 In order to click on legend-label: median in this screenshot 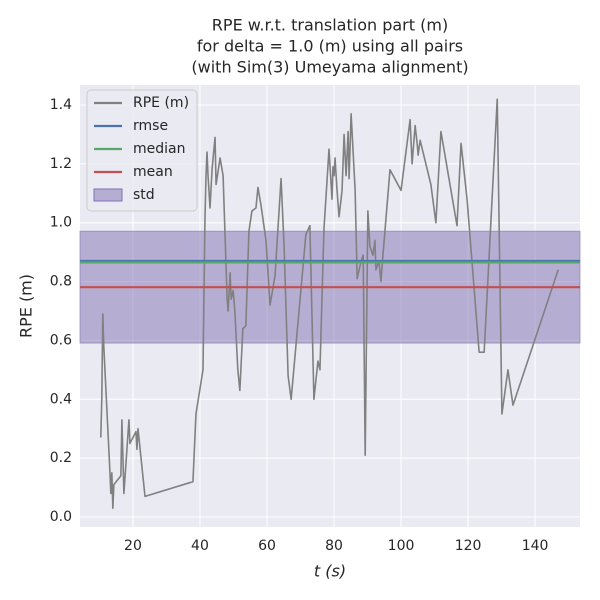, I will do `click(159, 149)`.